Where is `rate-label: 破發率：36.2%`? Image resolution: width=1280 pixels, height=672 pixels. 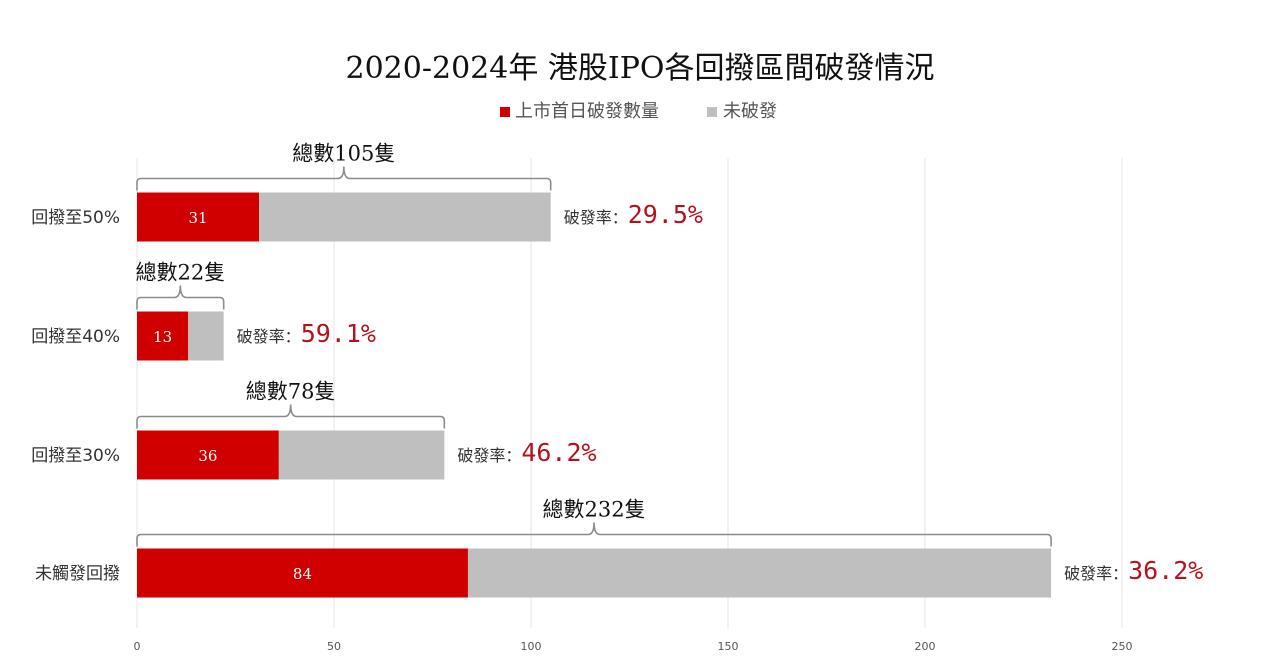
rate-label: 破發率：36.2% is located at coordinates (1133, 570).